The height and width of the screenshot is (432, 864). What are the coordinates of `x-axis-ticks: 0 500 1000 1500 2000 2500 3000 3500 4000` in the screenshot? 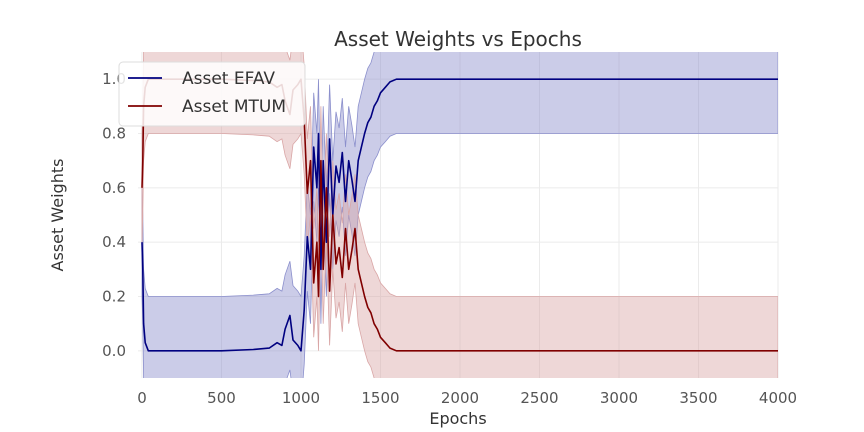 It's located at (467, 398).